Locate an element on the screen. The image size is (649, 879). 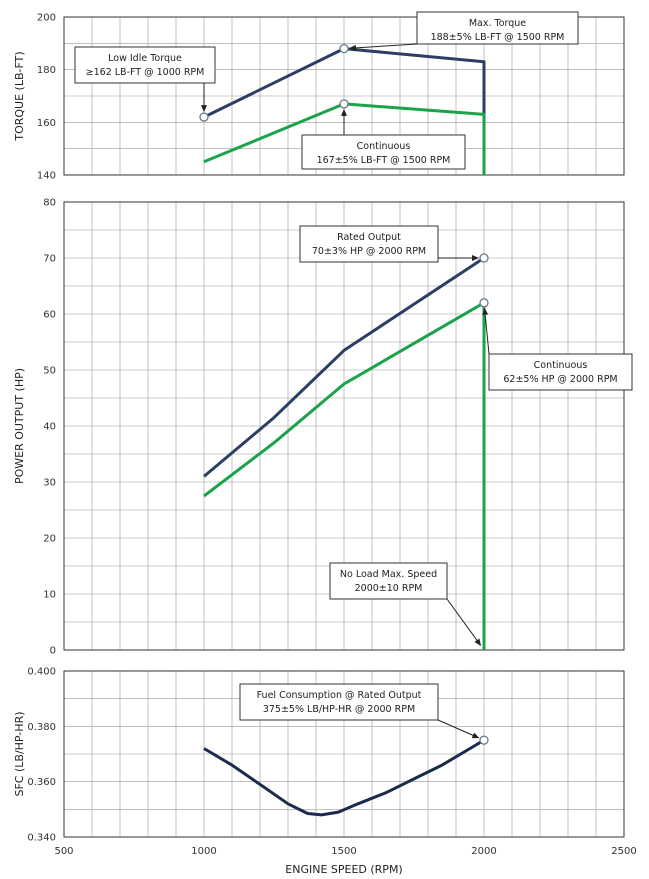
power-y-axis-label: POWER OUTPUT (HP) is located at coordinates (19, 426).